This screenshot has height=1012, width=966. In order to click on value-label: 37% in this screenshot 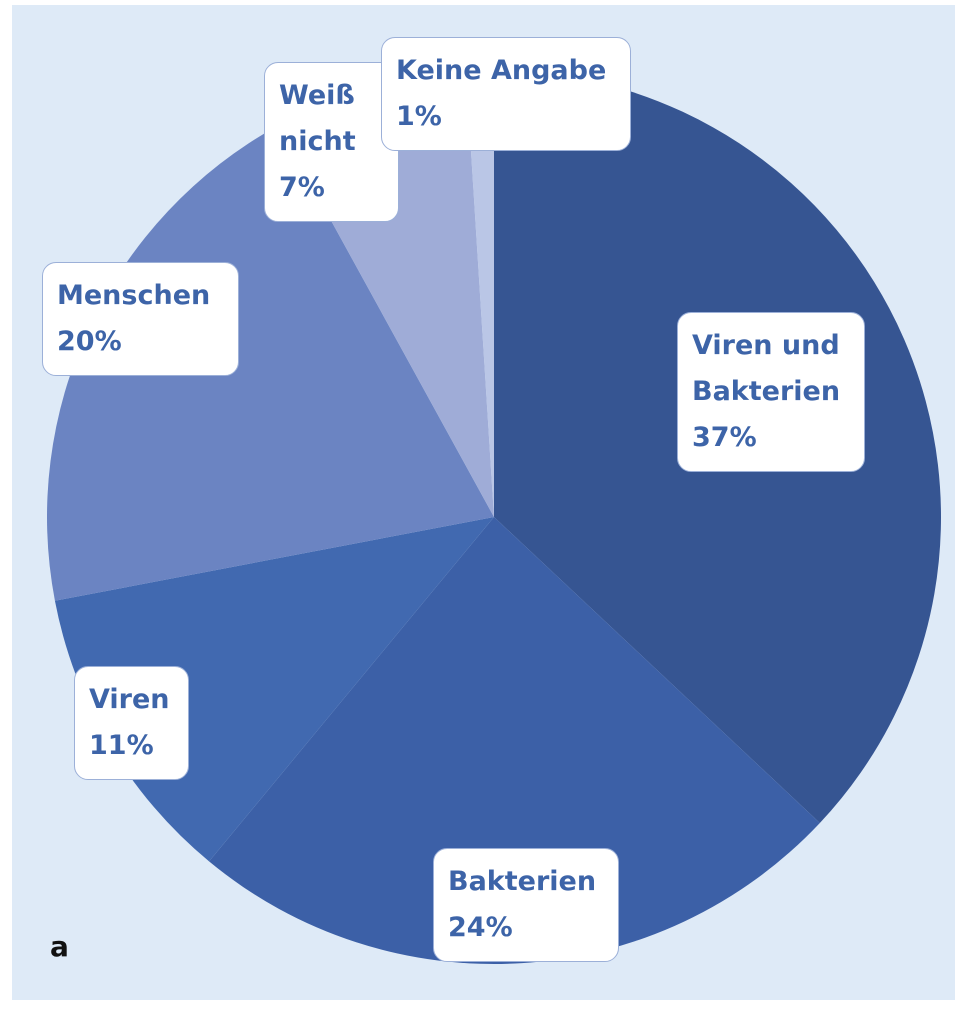, I will do `click(724, 437)`.